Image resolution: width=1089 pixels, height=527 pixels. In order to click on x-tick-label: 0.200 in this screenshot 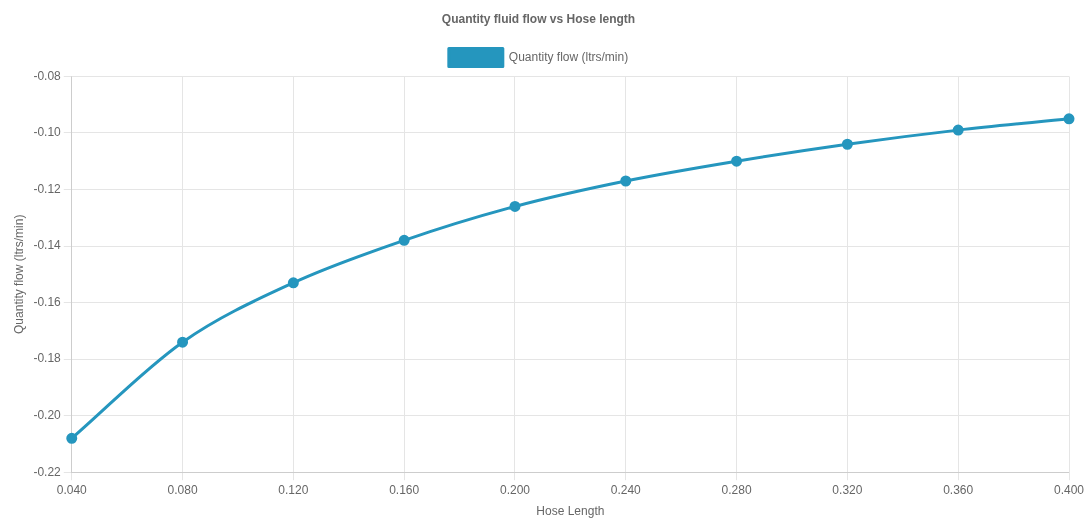, I will do `click(515, 489)`.